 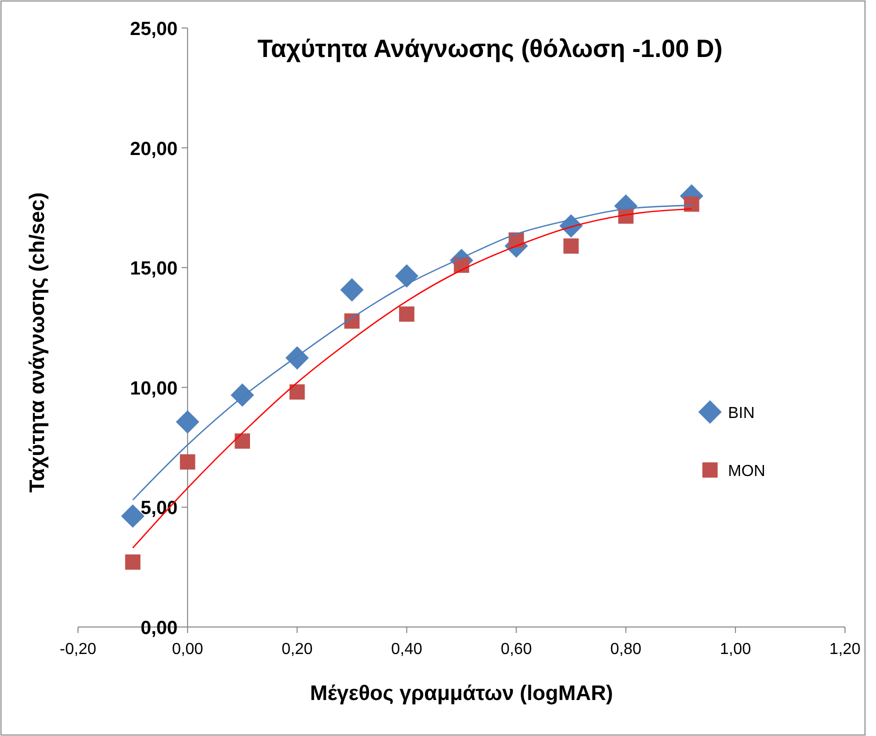 I want to click on x-tick-label: 0,20, so click(x=297, y=649).